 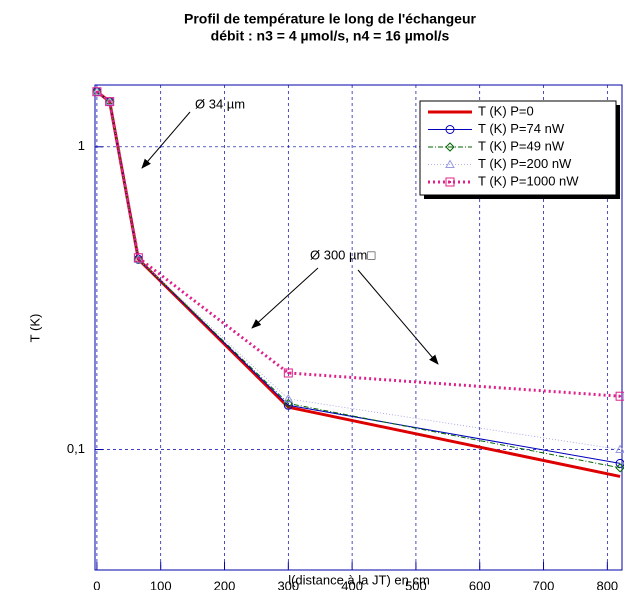 What do you see at coordinates (34, 328) in the screenshot?
I see `y-axis-label: T (K)` at bounding box center [34, 328].